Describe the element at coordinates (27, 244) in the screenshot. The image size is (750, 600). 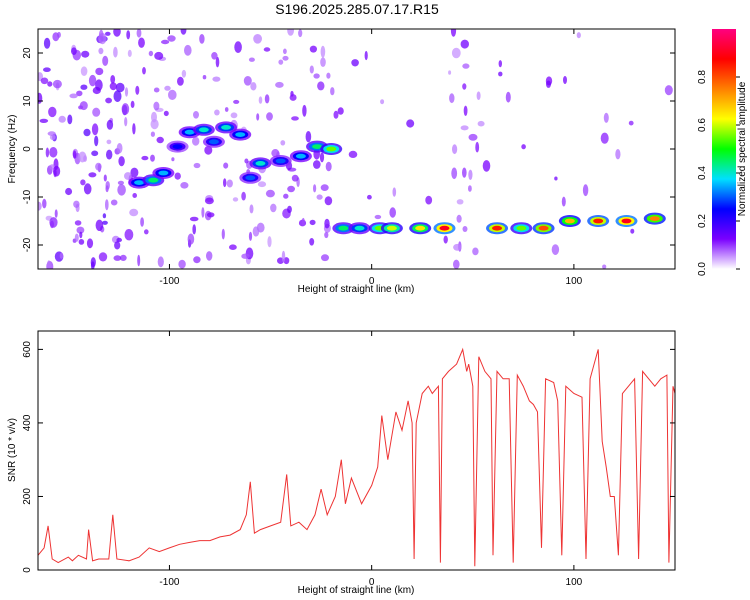
I see `y-tick-label: -20` at that location.